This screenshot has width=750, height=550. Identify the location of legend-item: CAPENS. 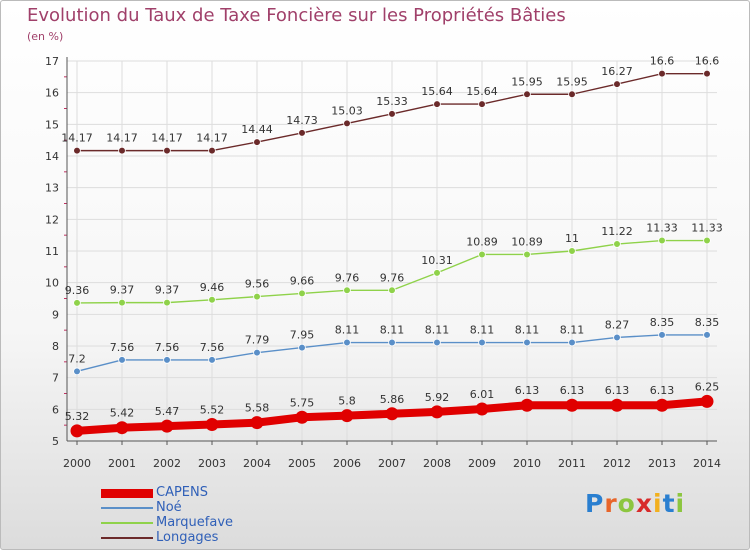
(211, 493).